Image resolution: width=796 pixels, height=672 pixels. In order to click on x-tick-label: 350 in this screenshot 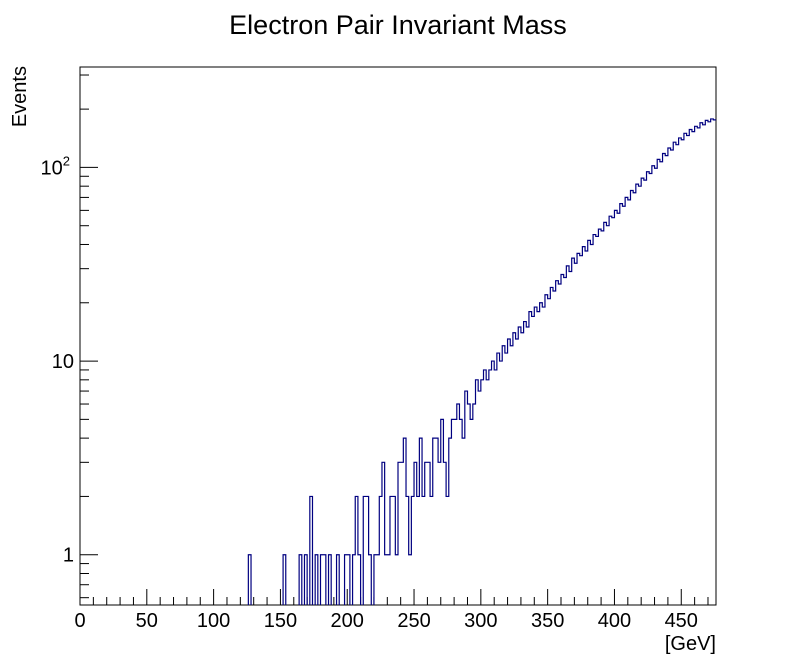, I will do `click(547, 621)`.